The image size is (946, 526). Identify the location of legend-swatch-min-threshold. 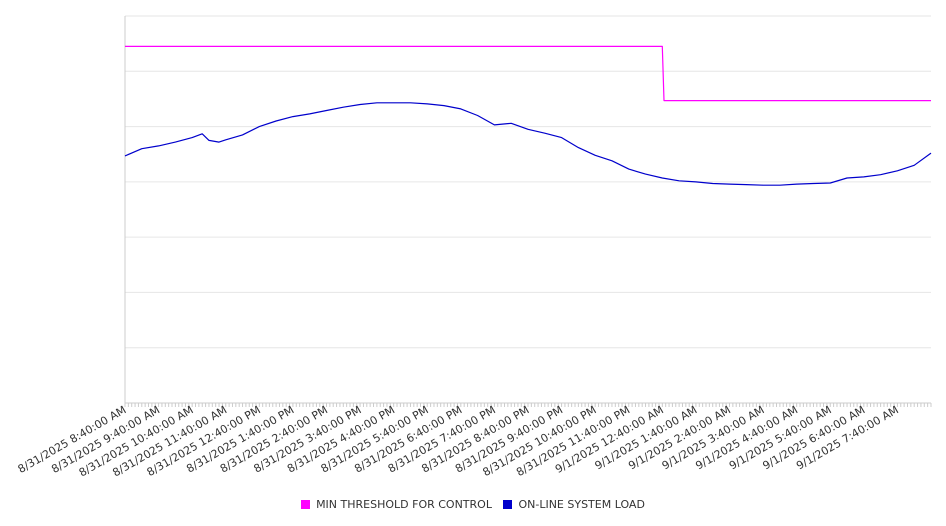
(306, 504).